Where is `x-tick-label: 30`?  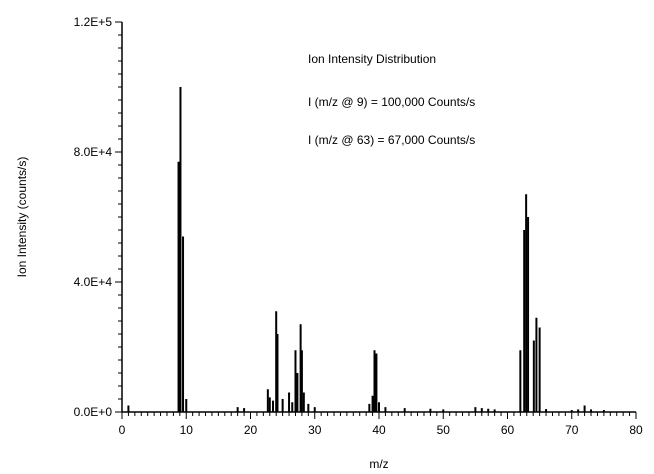 x-tick-label: 30 is located at coordinates (315, 430).